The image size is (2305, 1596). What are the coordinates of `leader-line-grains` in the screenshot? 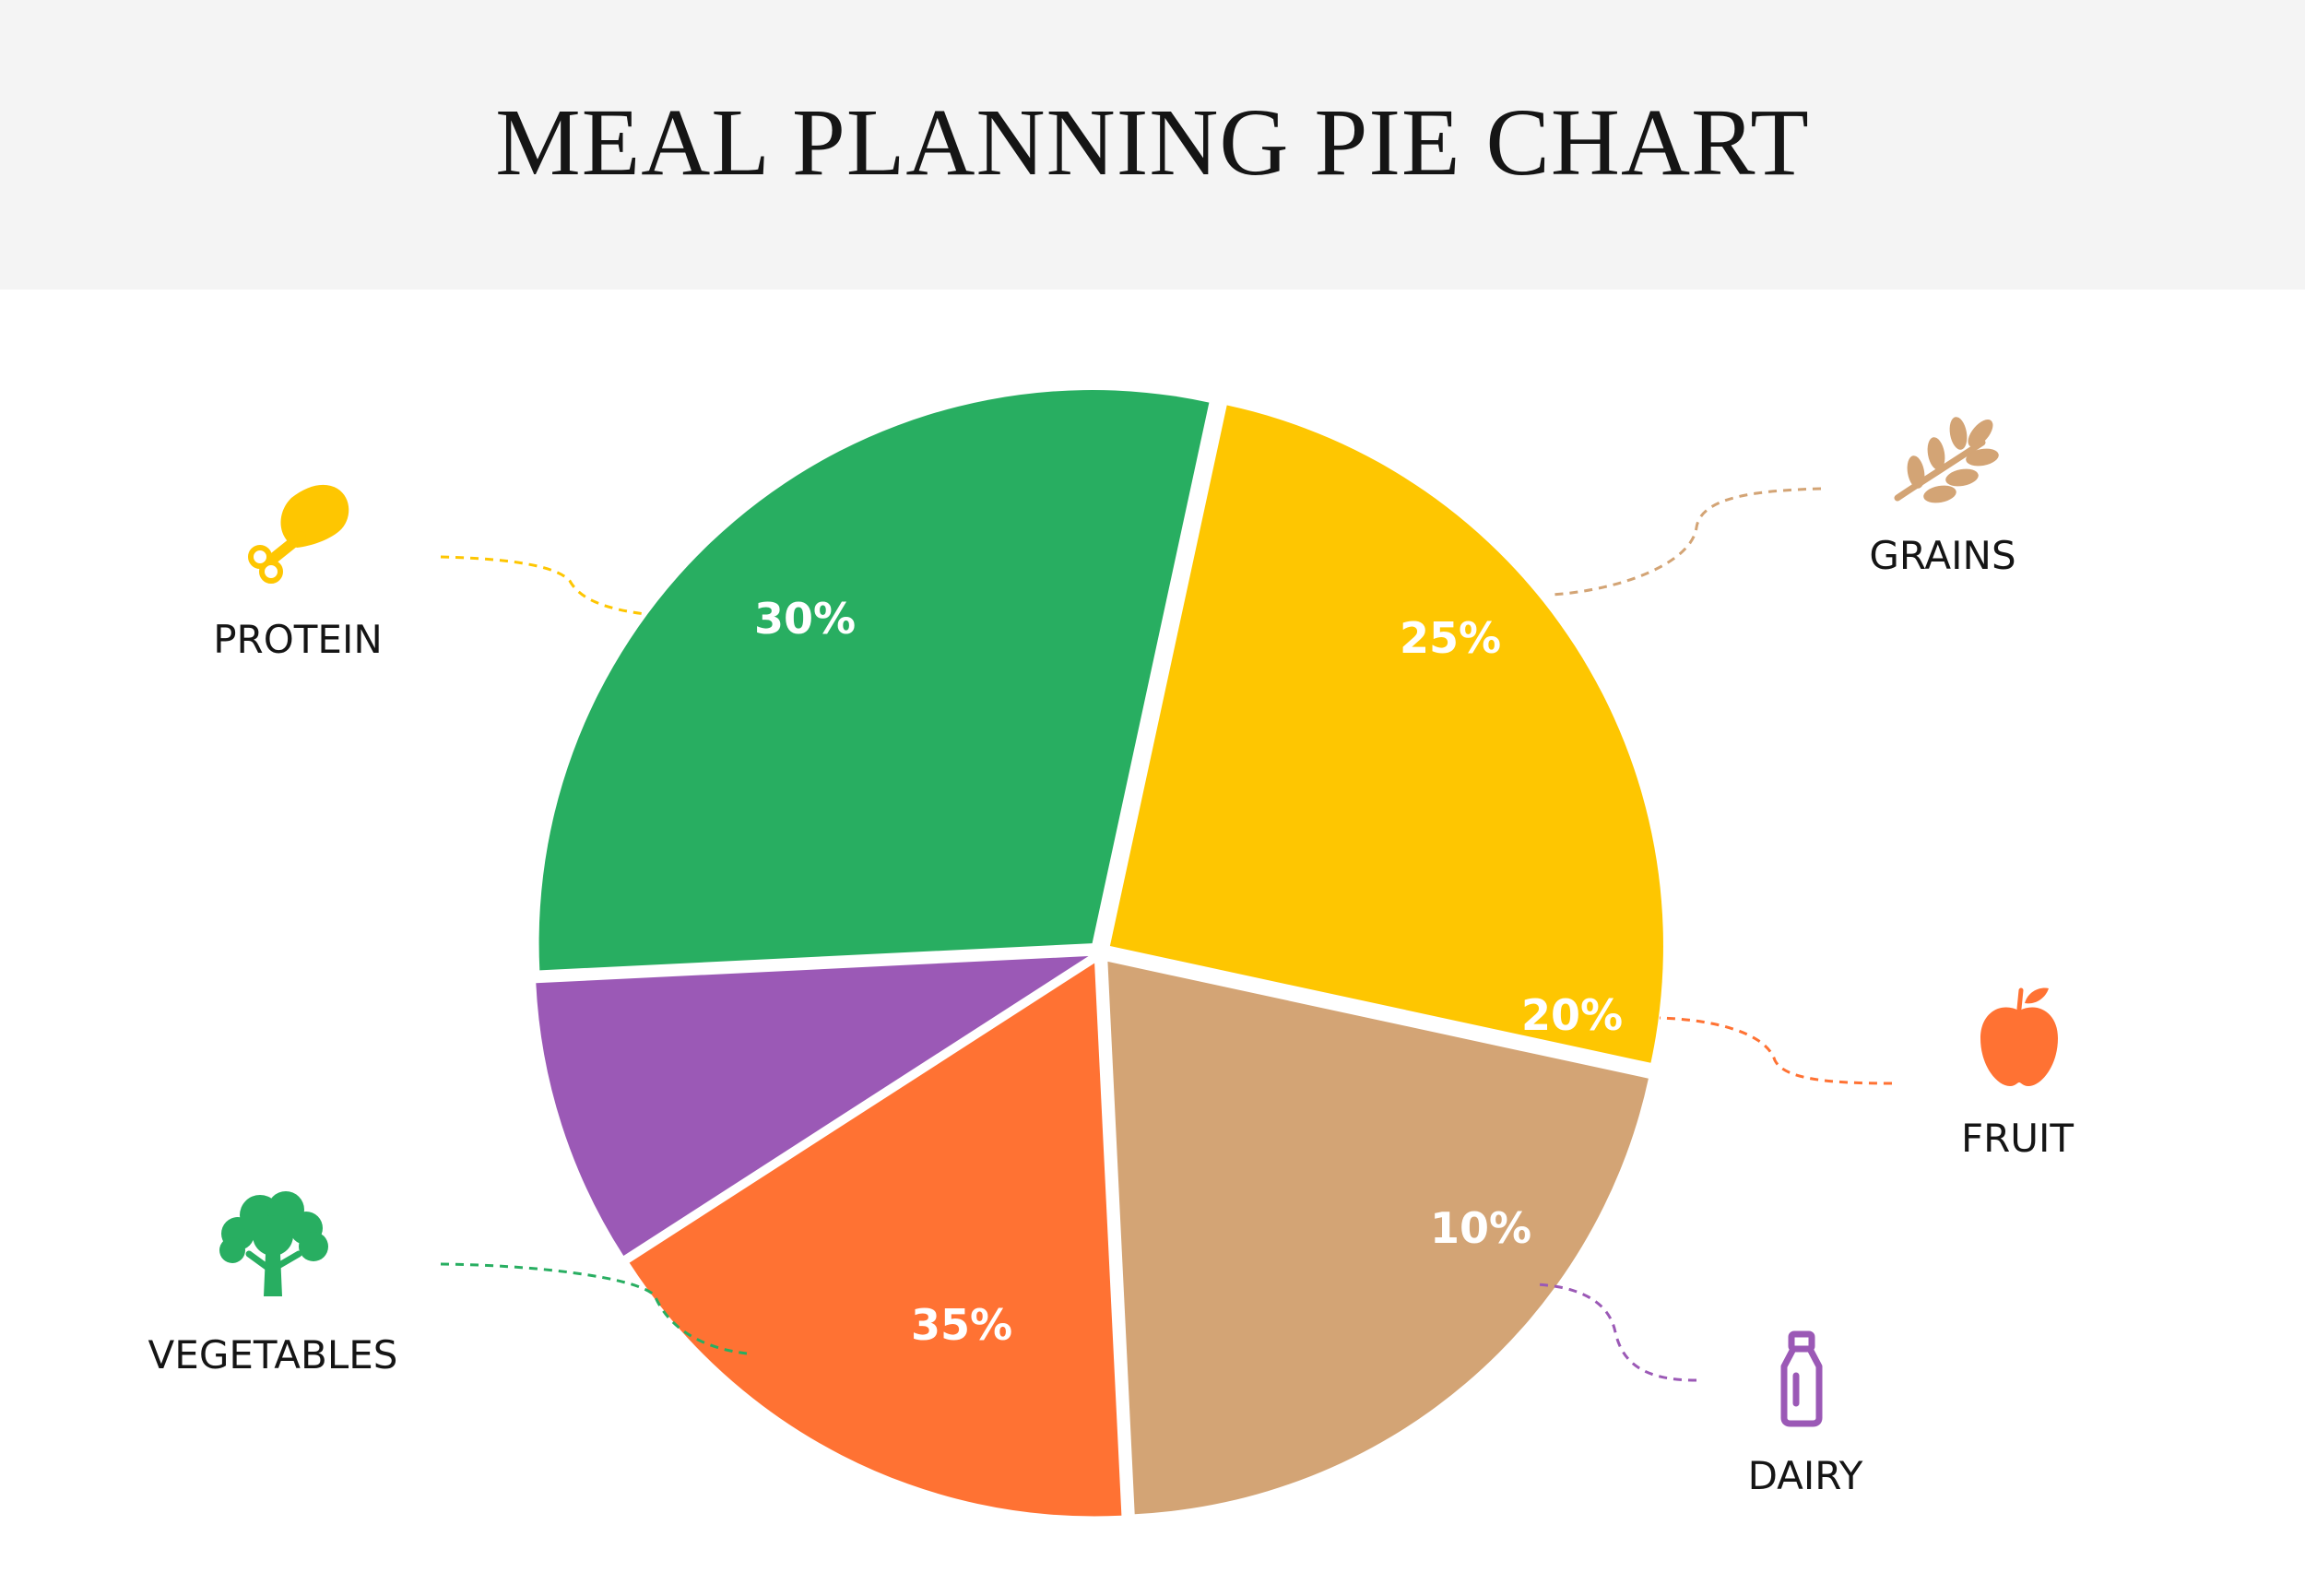 It's located at (1687, 542).